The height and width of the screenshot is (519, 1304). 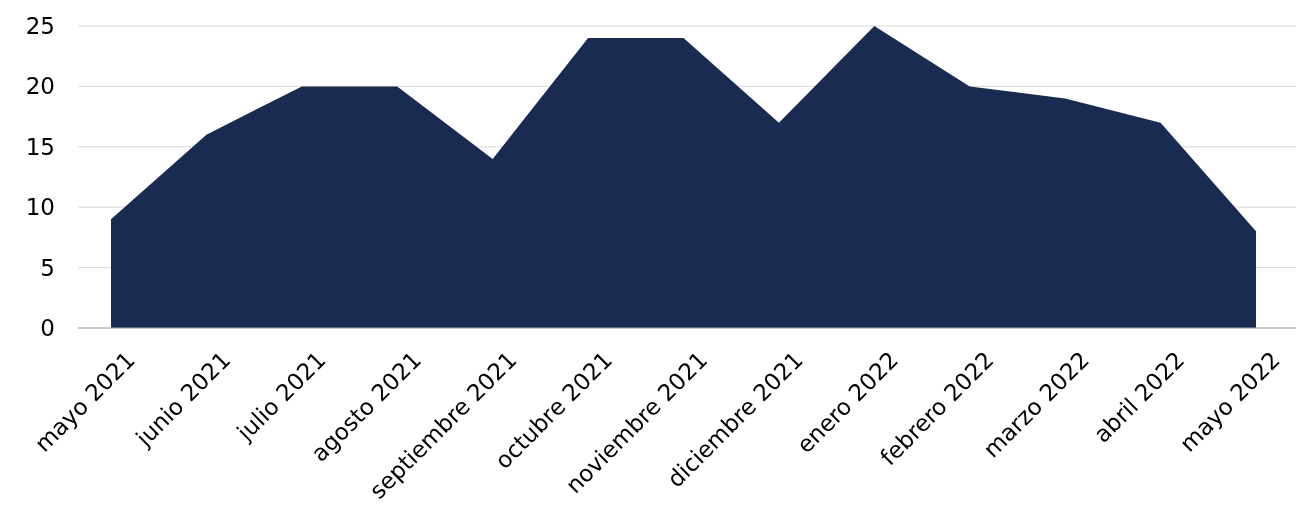 What do you see at coordinates (47, 328) in the screenshot?
I see `y-tick-label: 0` at bounding box center [47, 328].